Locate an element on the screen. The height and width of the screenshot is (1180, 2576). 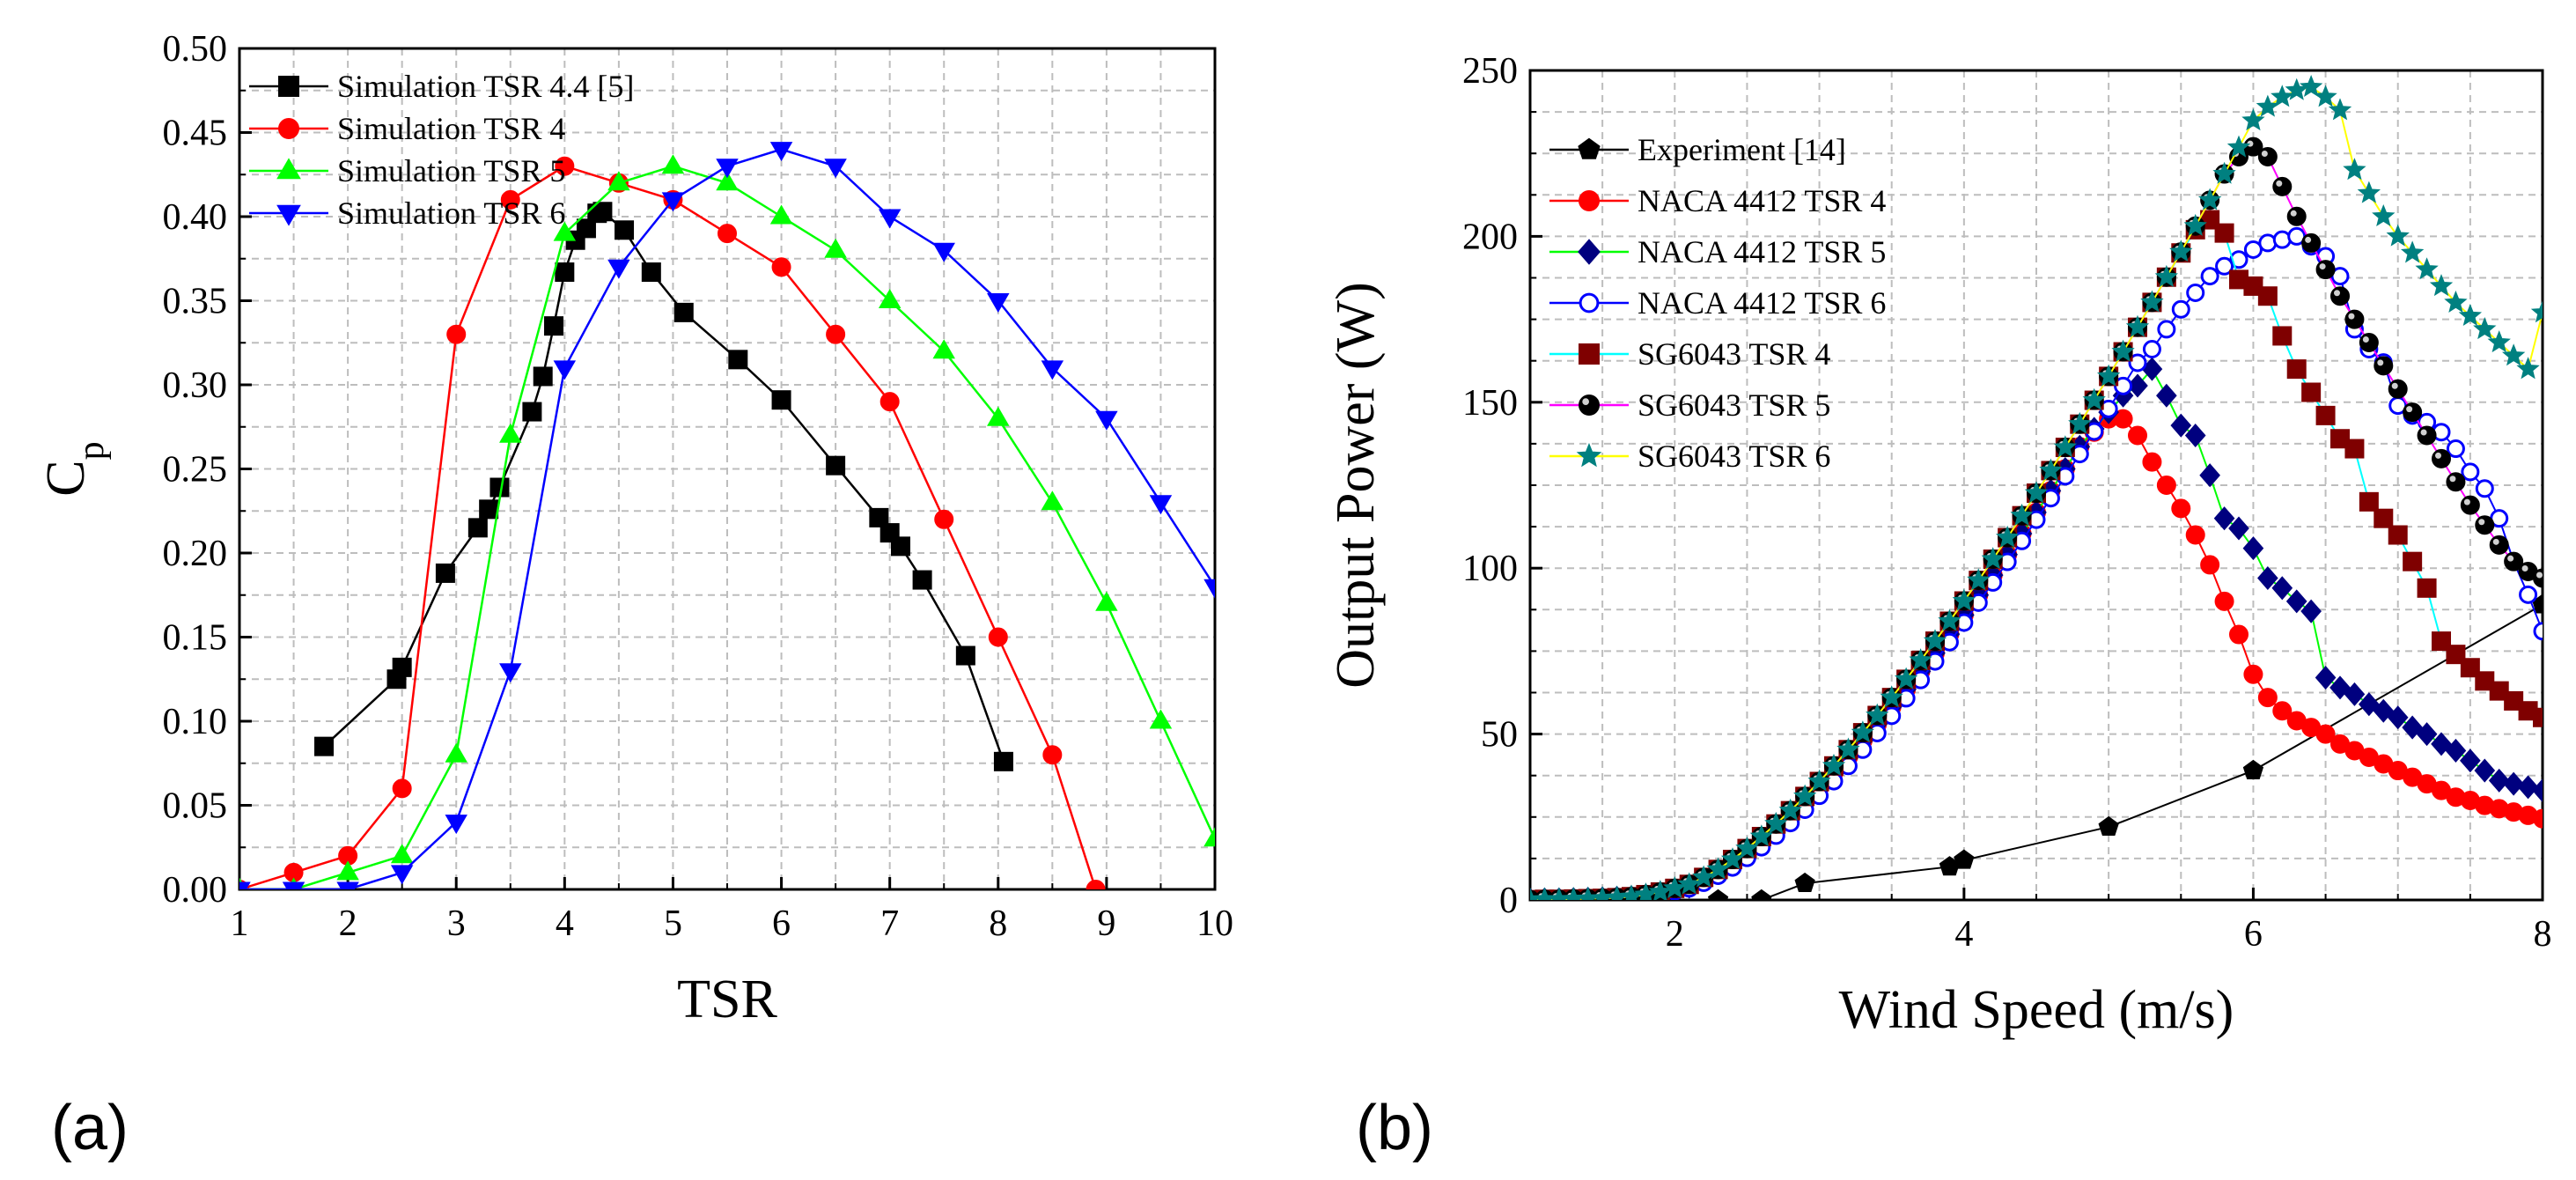
legend-label: Experiment [14] is located at coordinates (1742, 149).